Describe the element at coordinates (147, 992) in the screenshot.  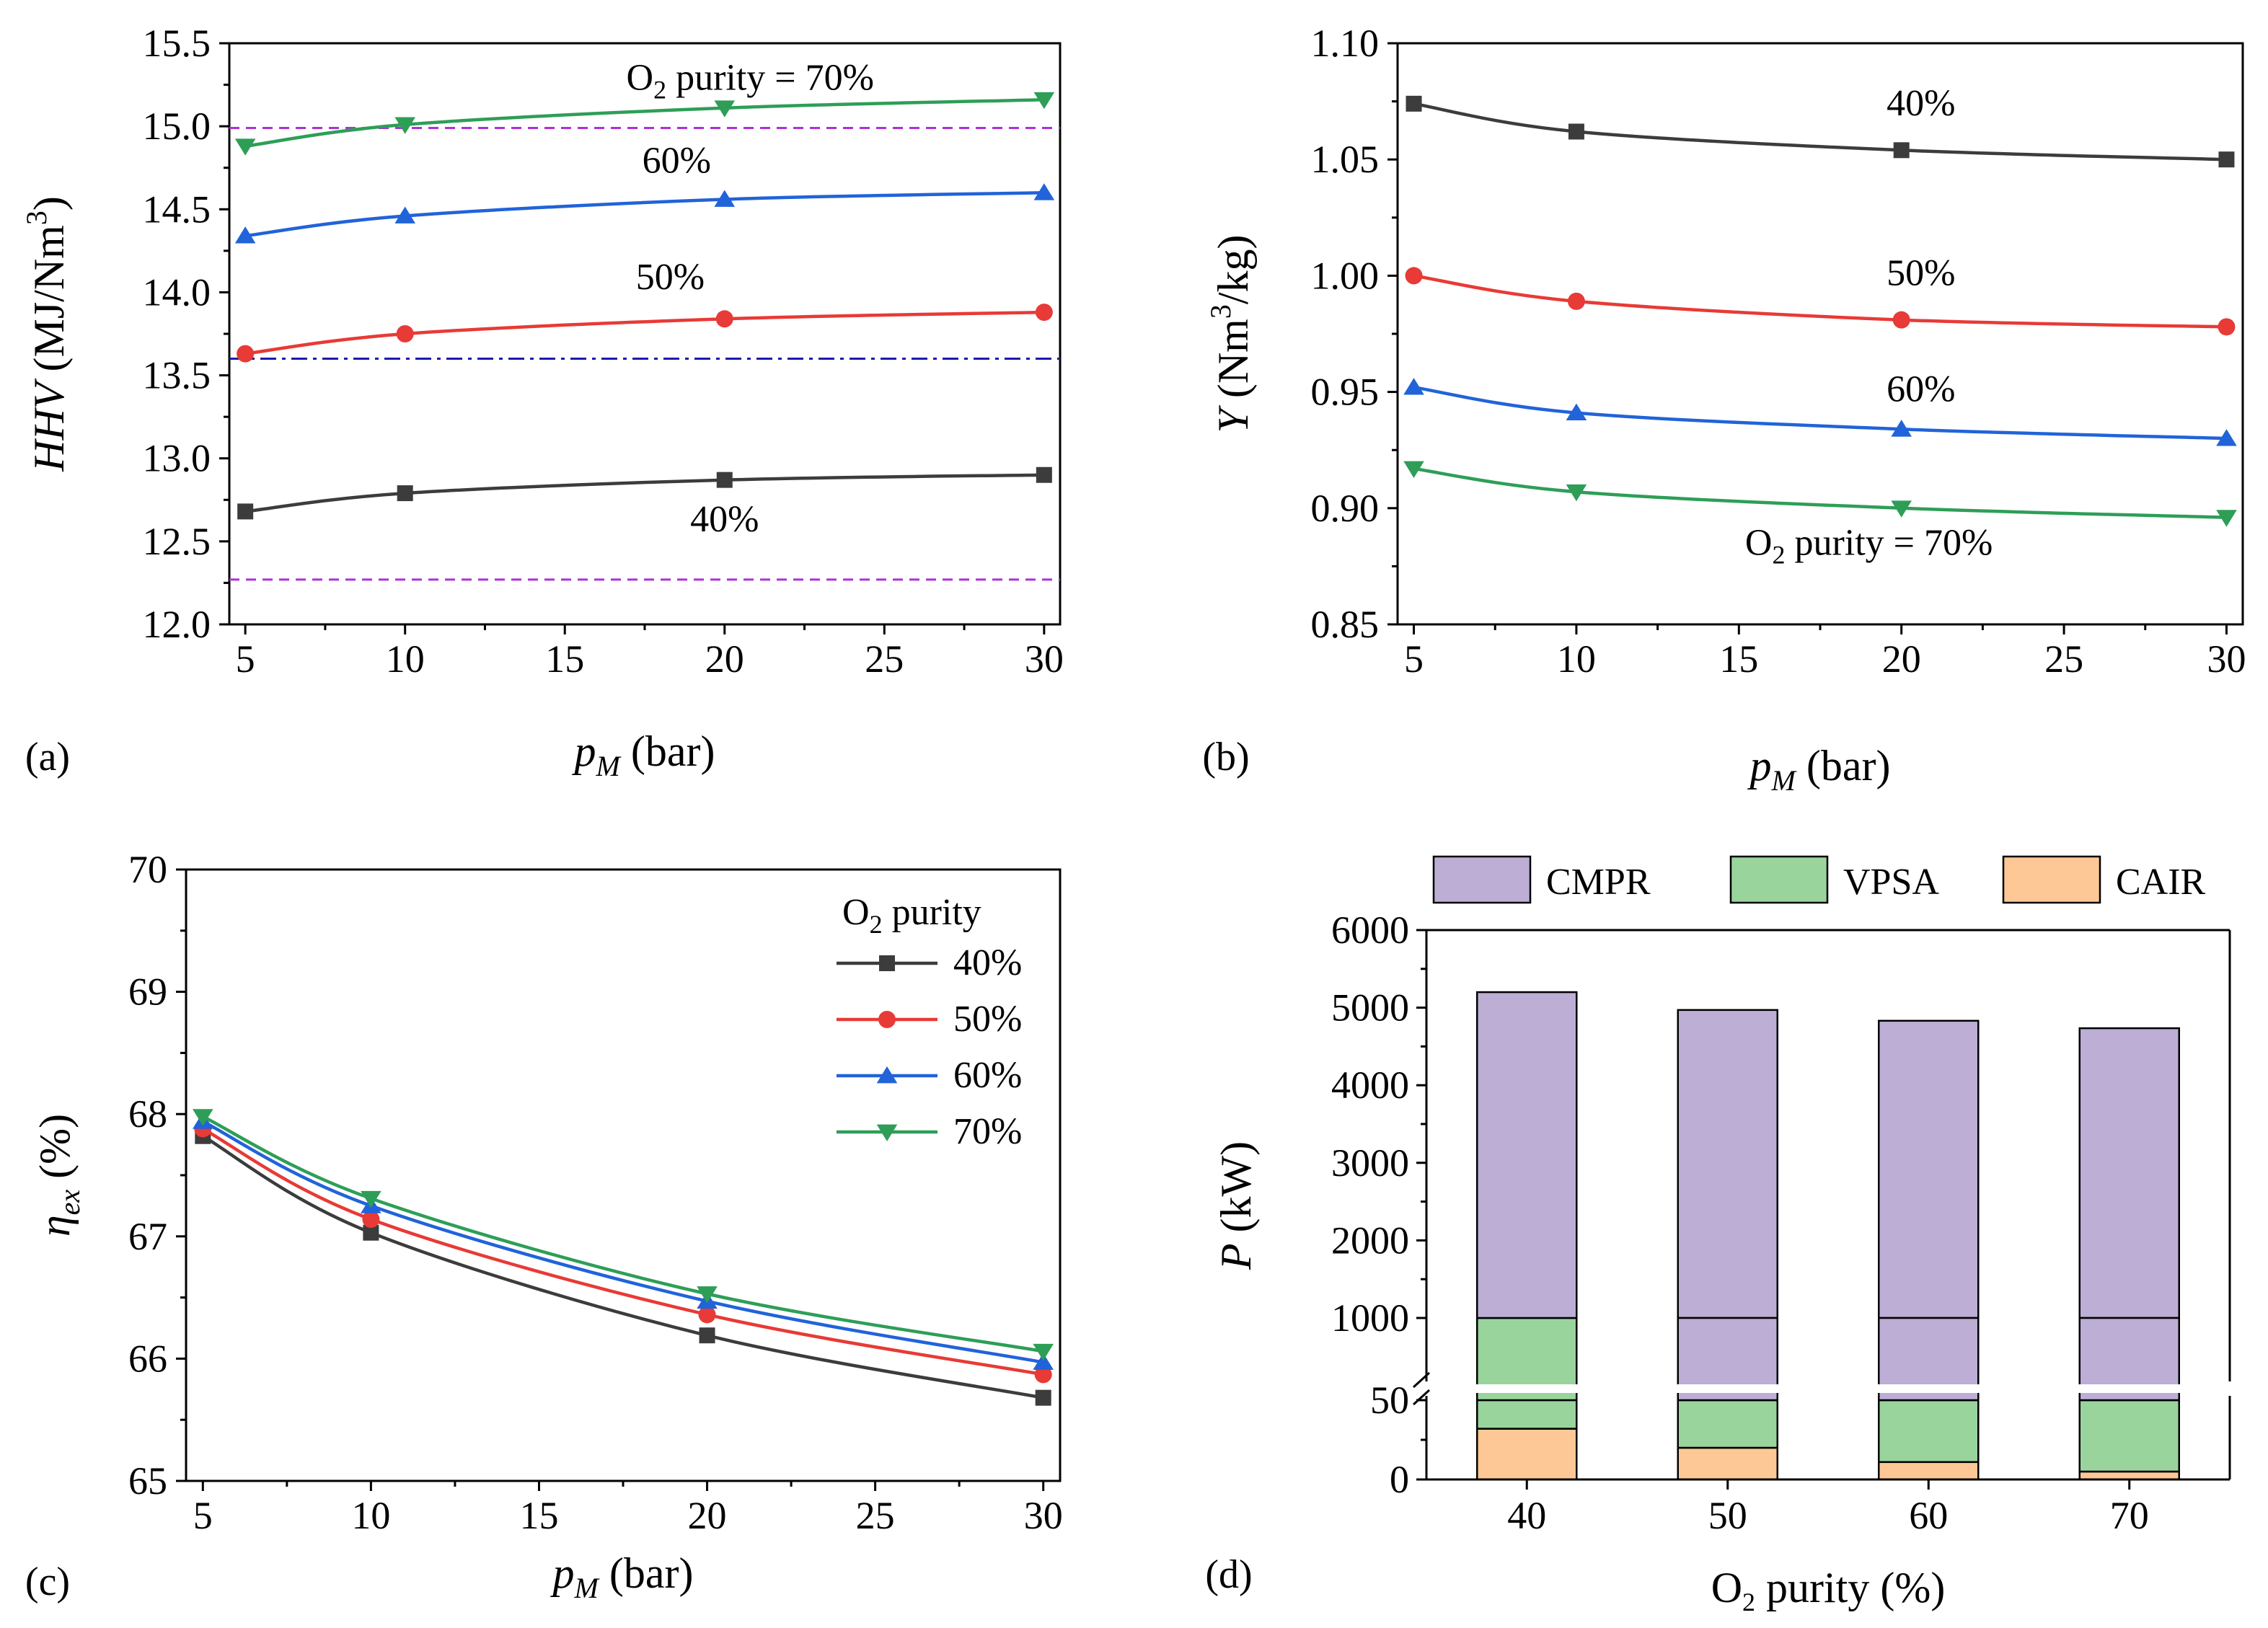
I see `y-tick-label: 69` at that location.